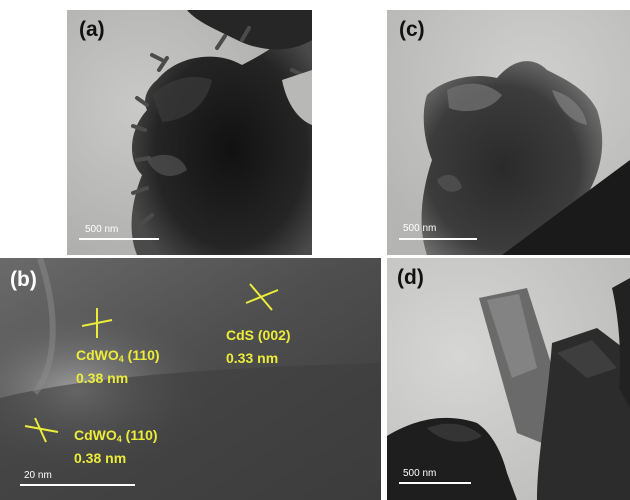  I want to click on anno-formula: CdS, so click(240, 335).